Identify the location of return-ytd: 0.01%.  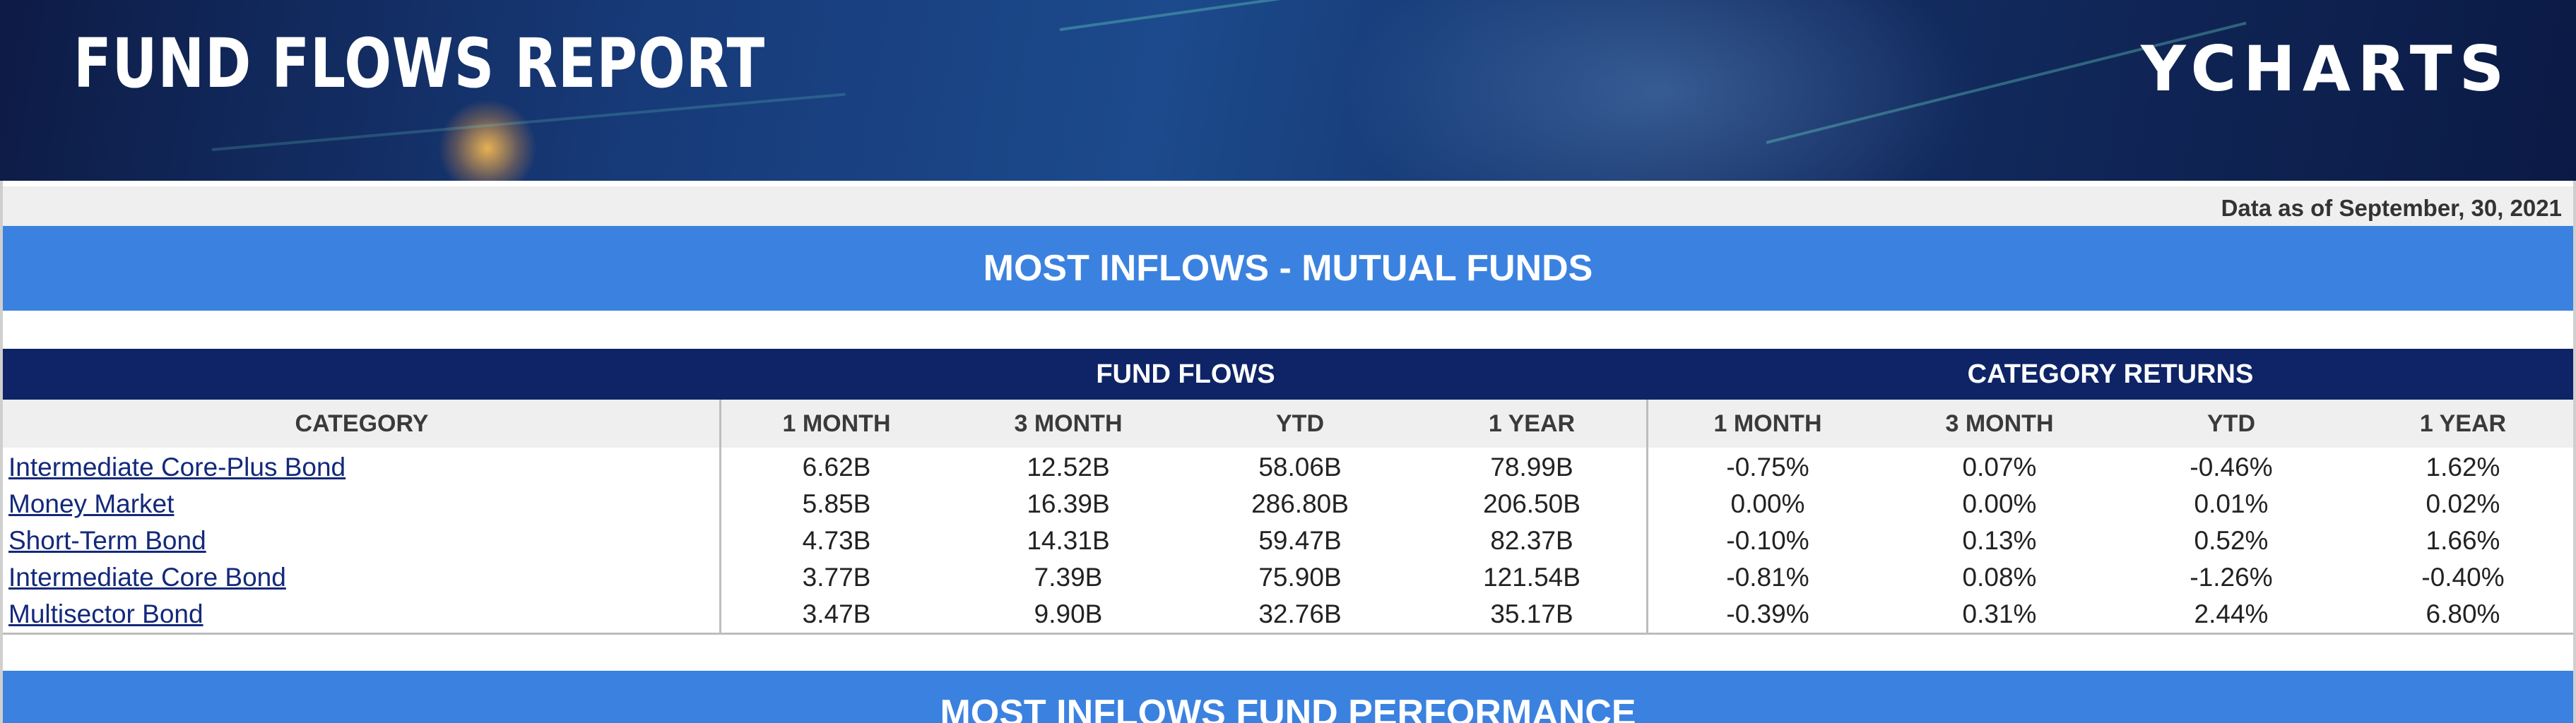
(2231, 504).